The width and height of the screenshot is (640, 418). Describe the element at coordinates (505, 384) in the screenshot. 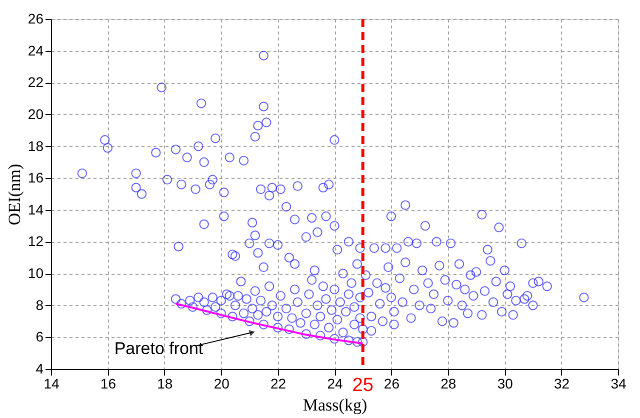

I see `x-tick-label: 30` at that location.